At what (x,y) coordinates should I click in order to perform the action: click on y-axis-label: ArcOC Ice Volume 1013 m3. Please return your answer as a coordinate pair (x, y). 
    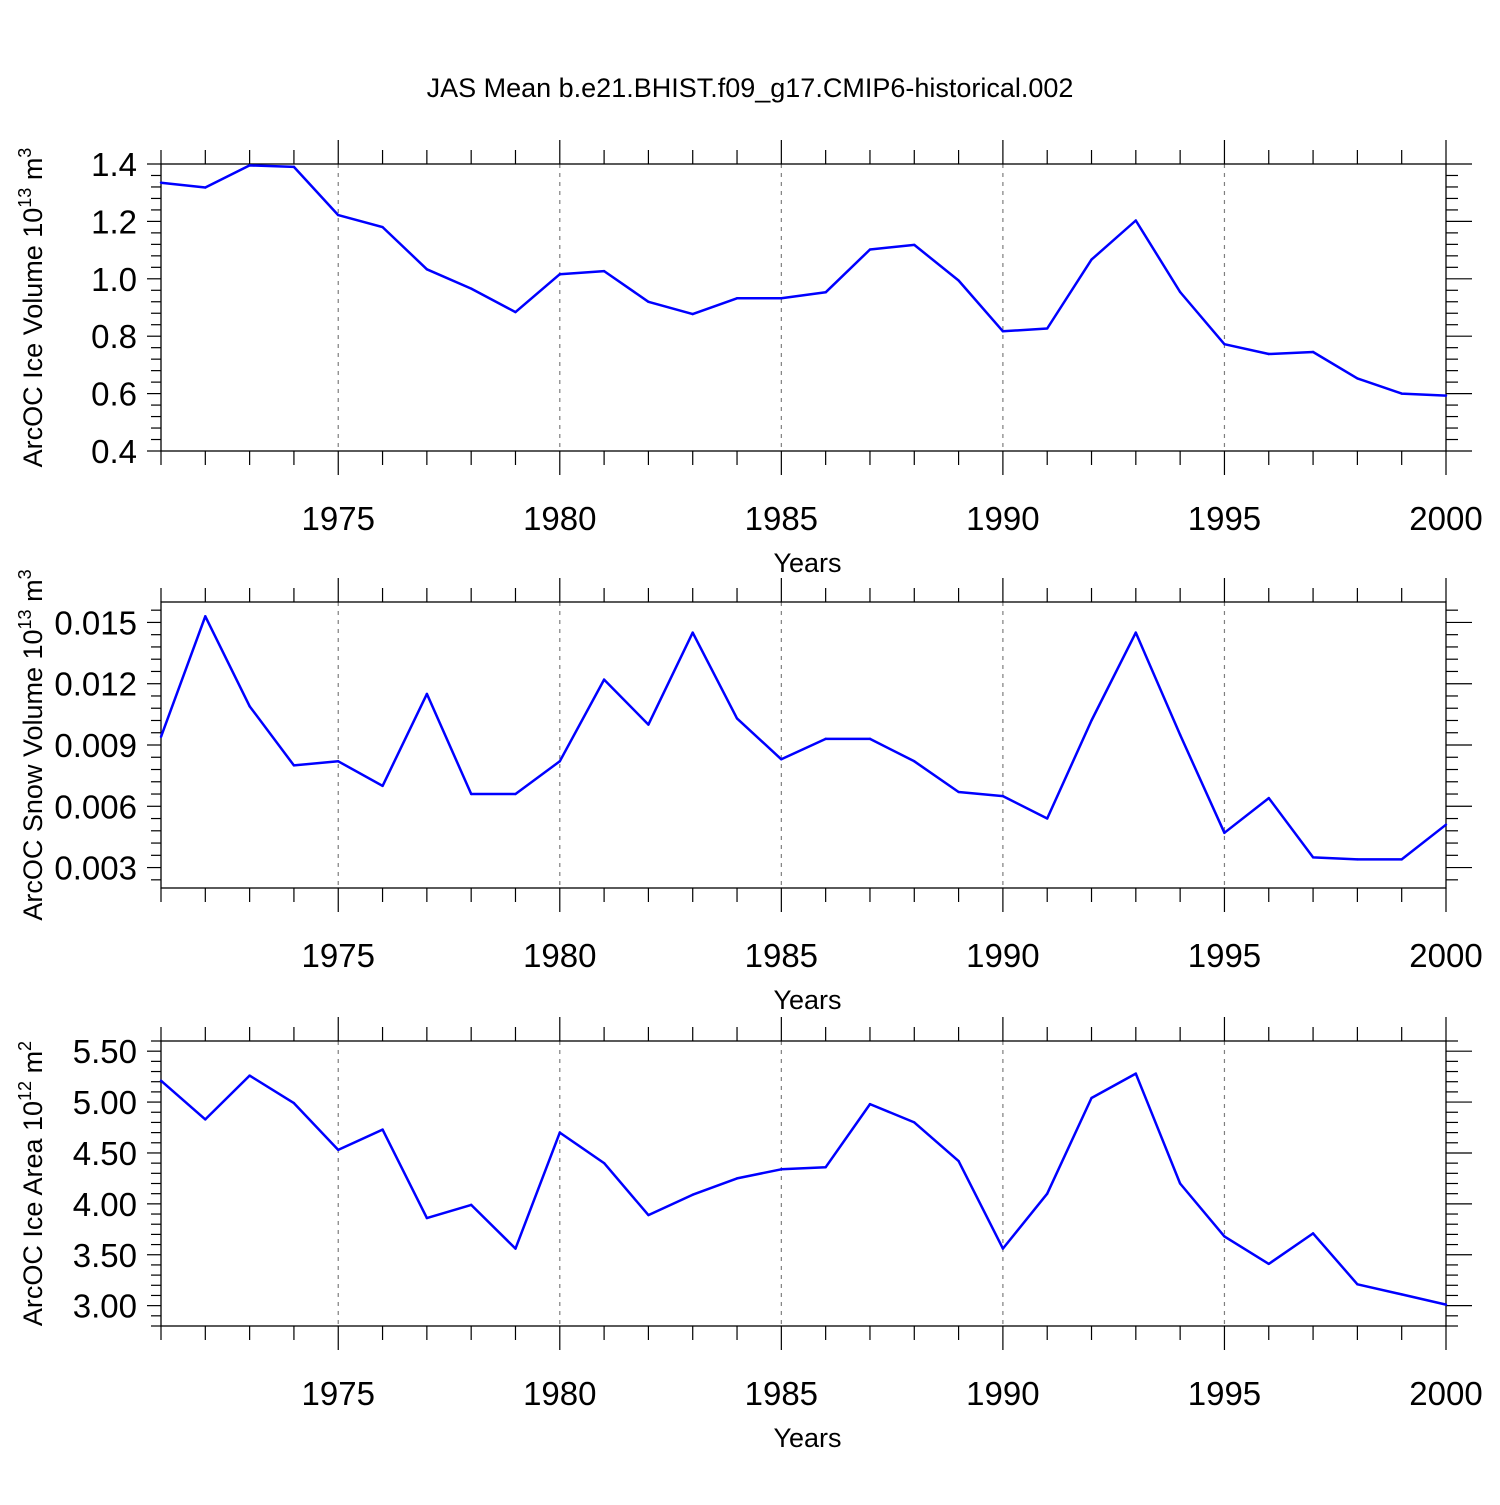
    Looking at the image, I should click on (31, 308).